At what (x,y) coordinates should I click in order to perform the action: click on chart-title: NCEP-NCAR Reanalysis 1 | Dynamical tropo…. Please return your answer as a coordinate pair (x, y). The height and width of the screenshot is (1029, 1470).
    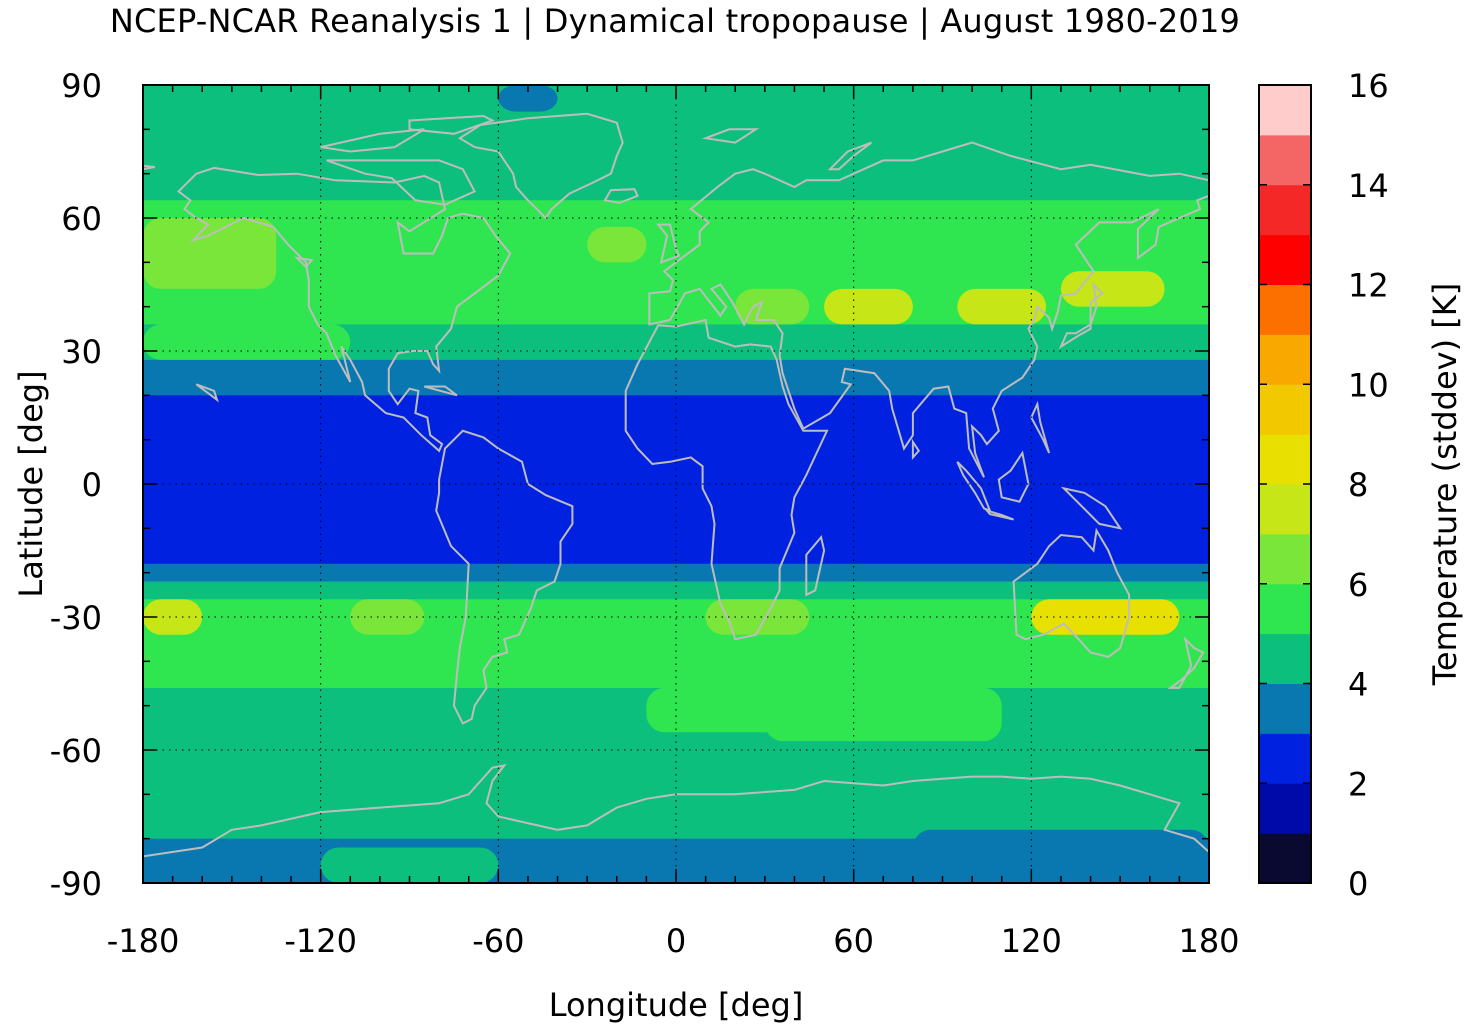
    Looking at the image, I should click on (675, 21).